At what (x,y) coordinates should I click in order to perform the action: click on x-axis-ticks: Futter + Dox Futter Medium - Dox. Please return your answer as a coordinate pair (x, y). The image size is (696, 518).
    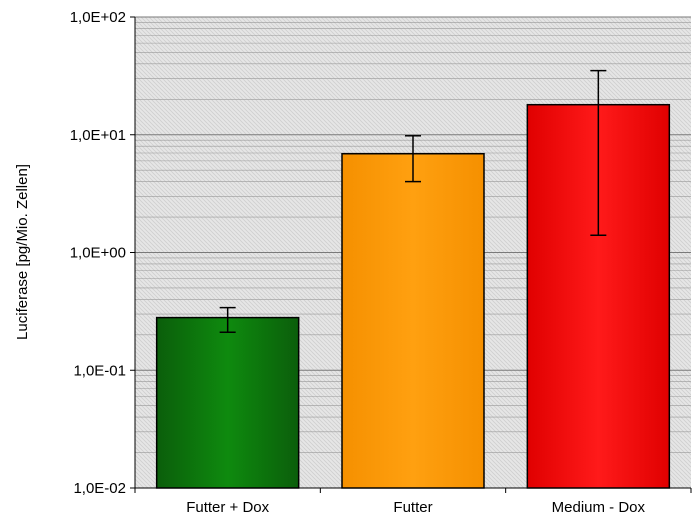
    Looking at the image, I should click on (413, 502).